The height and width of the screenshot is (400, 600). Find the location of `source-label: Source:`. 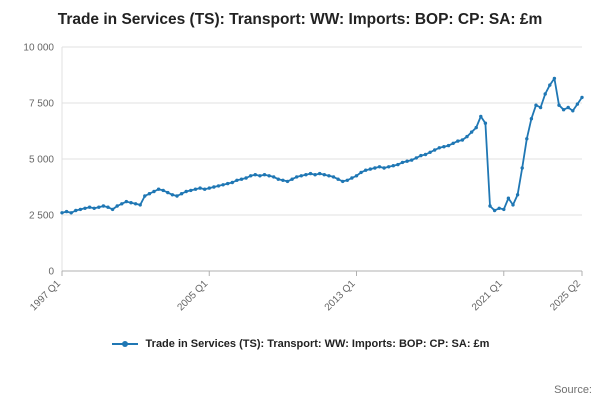

source-label: Source: is located at coordinates (573, 390).